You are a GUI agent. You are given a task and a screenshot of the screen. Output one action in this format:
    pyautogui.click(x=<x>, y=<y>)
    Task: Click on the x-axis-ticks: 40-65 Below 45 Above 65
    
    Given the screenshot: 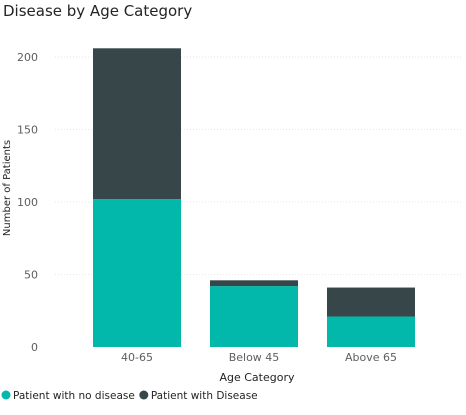 What is the action you would take?
    pyautogui.click(x=259, y=357)
    